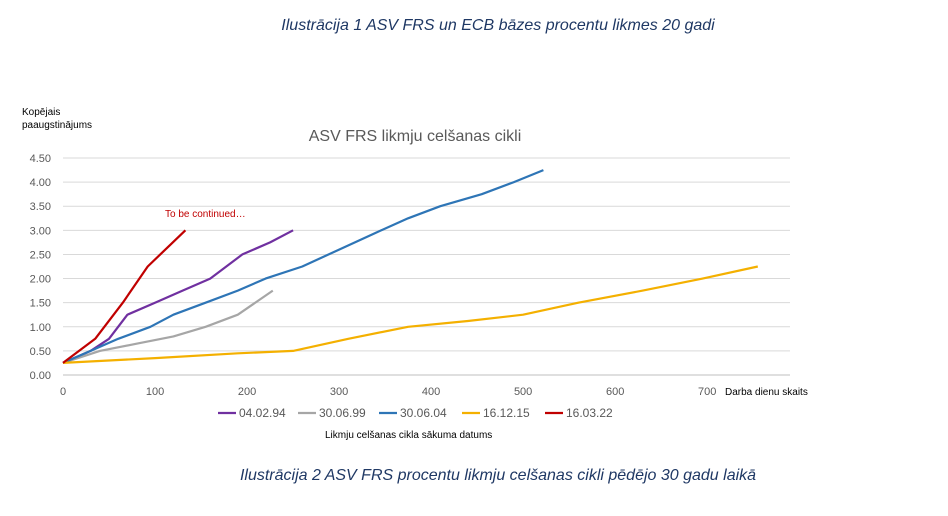 This screenshot has height=516, width=948. What do you see at coordinates (415, 136) in the screenshot?
I see `chart-title: ASV FRS likmju celšanas cikli` at bounding box center [415, 136].